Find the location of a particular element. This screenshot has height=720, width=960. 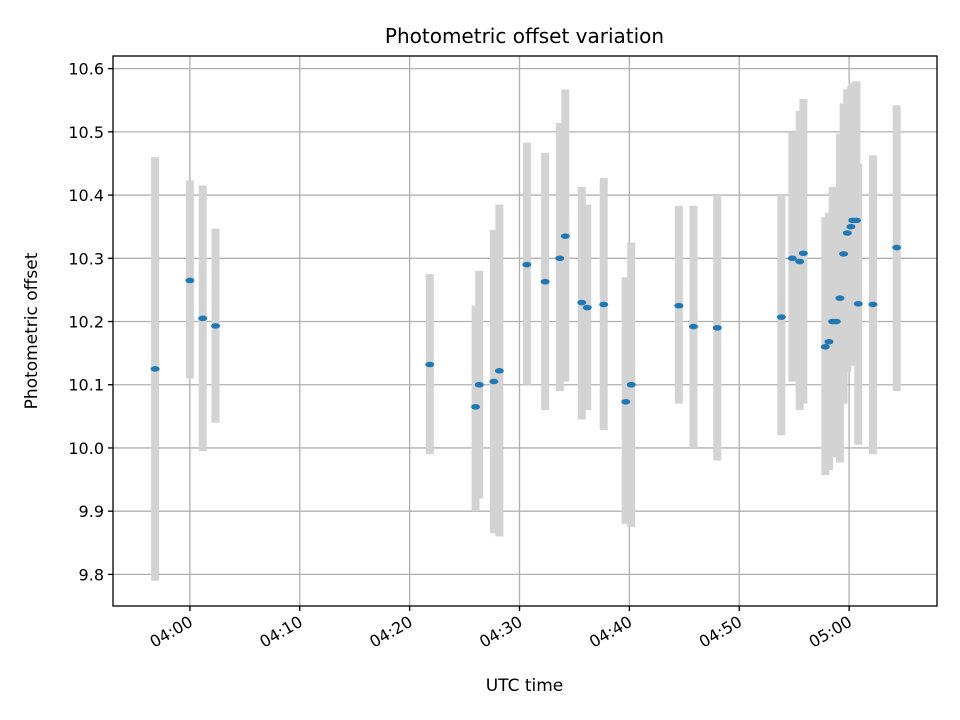

x-axis-label: UTC time is located at coordinates (525, 686).